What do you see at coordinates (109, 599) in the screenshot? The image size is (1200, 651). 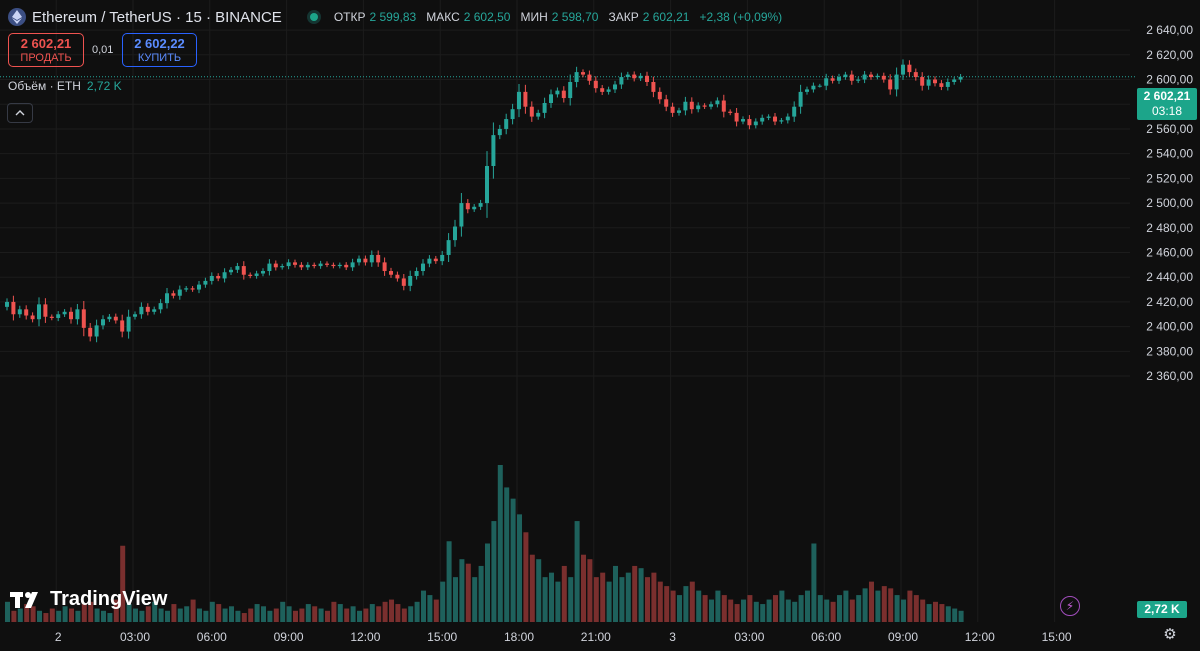 I see `watermark-text: TradingView` at bounding box center [109, 599].